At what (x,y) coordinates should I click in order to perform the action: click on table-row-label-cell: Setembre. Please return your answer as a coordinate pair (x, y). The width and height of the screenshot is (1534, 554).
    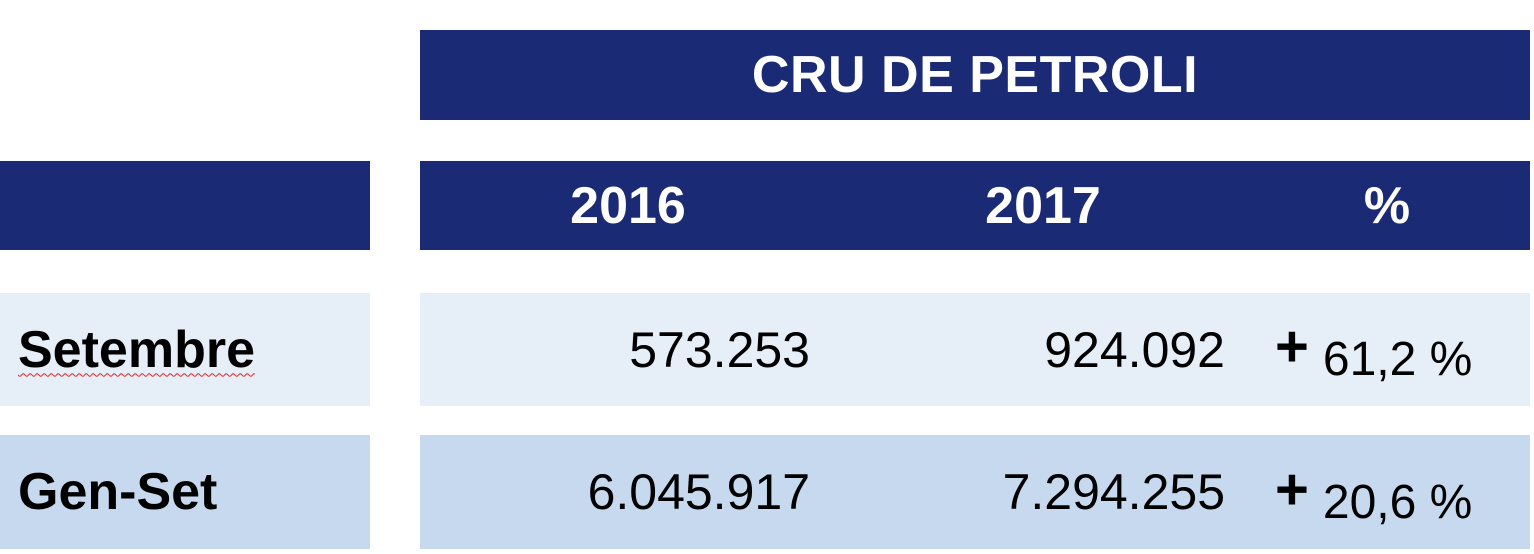
    Looking at the image, I should click on (185, 349).